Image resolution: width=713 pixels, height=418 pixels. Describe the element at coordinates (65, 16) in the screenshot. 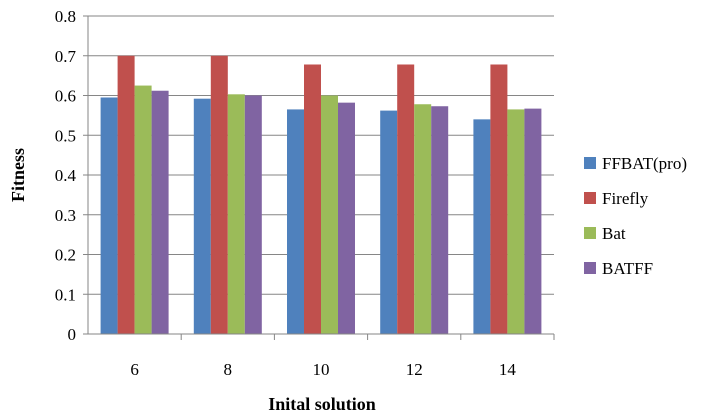

I see `y-tick-label: 0.8` at that location.